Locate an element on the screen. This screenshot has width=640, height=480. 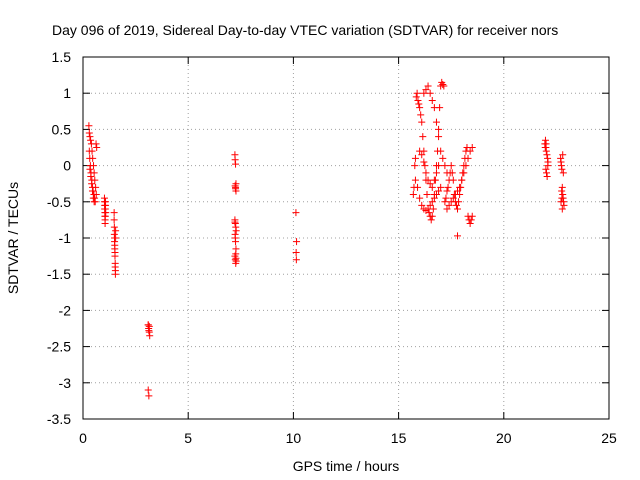
y-tick-label: -2 is located at coordinates (65, 310).